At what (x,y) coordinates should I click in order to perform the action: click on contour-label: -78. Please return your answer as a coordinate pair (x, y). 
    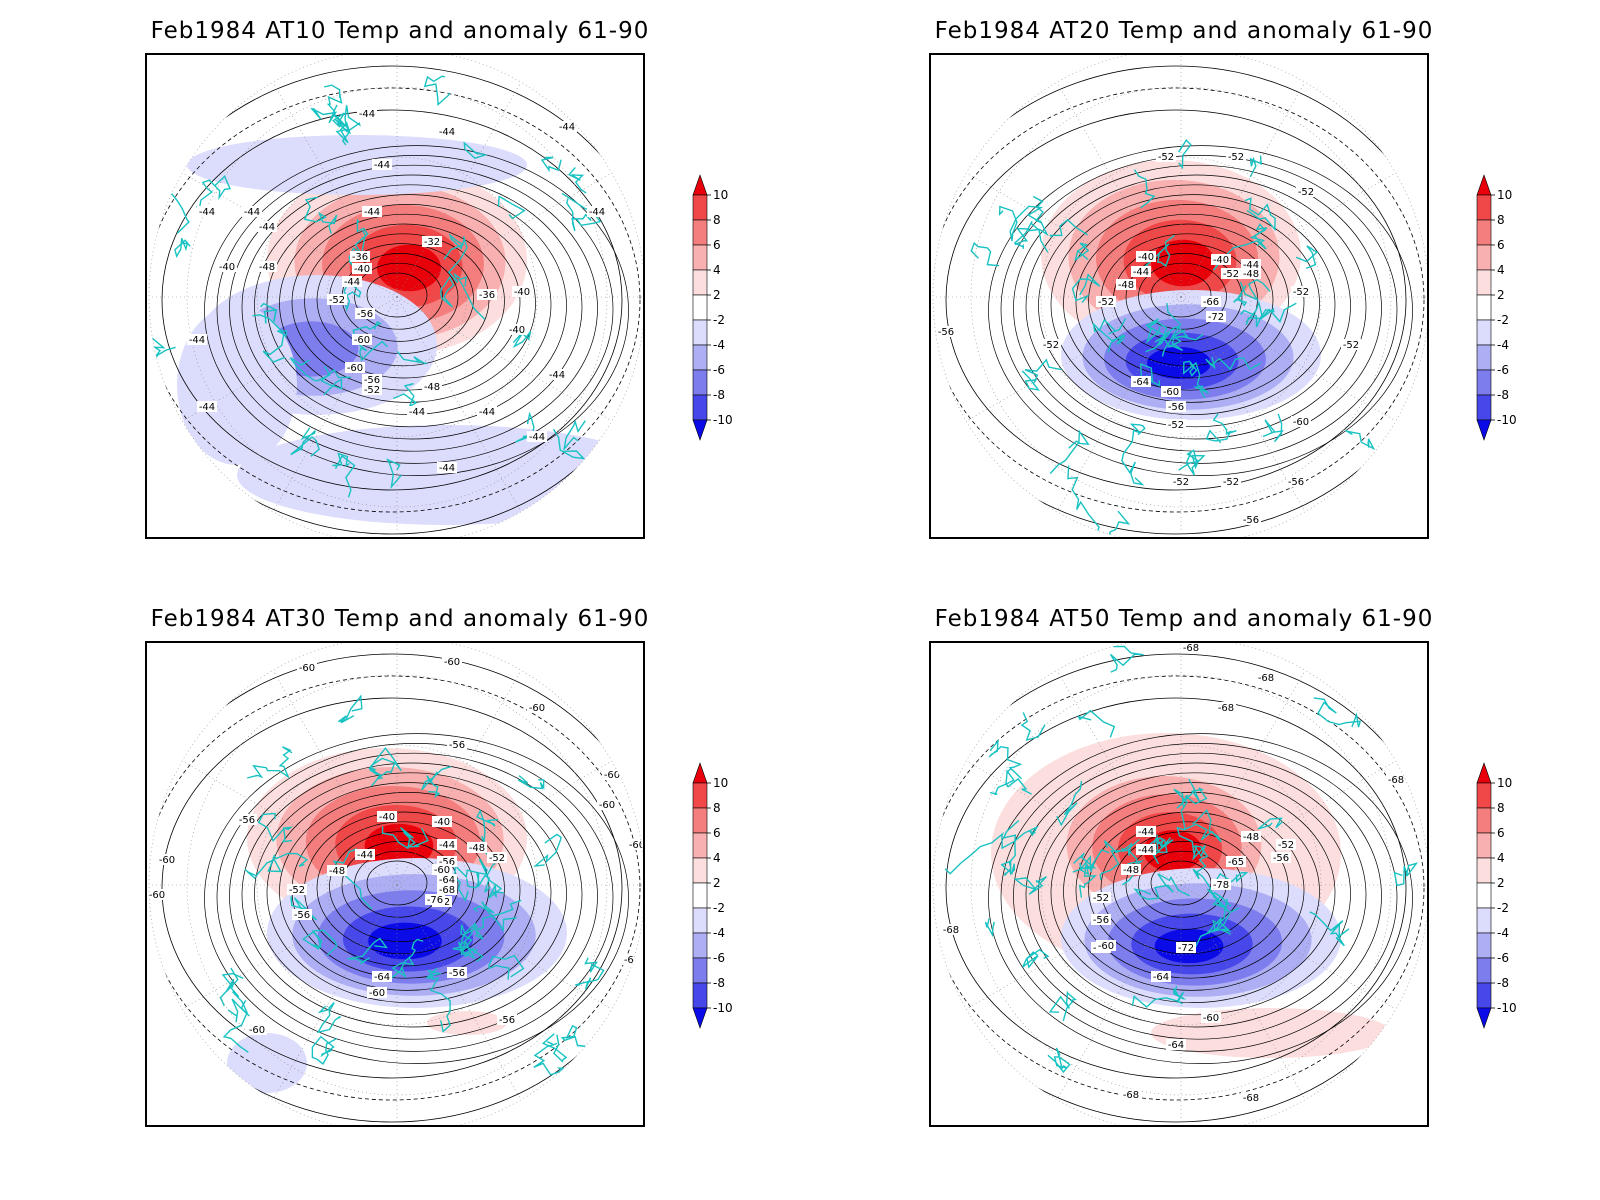
    Looking at the image, I should click on (1221, 885).